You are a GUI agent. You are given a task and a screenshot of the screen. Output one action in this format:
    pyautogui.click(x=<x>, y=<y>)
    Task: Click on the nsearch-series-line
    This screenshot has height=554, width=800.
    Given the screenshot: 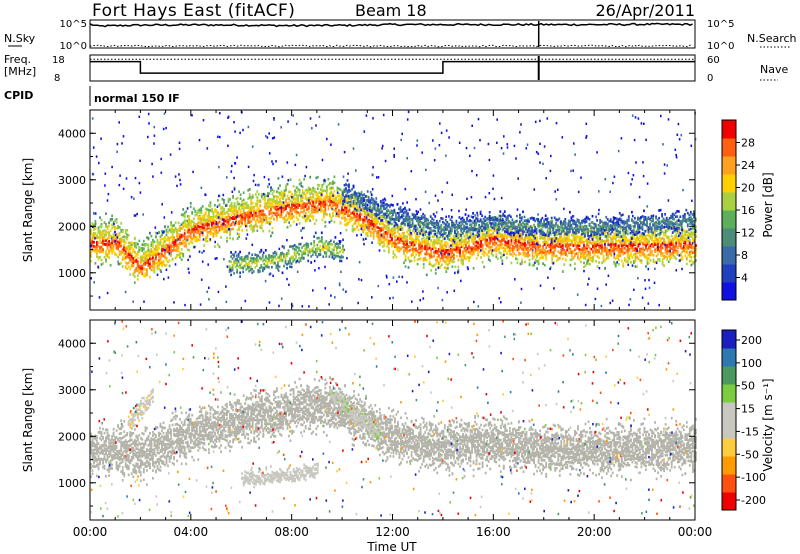 What is the action you would take?
    pyautogui.click(x=391, y=46)
    